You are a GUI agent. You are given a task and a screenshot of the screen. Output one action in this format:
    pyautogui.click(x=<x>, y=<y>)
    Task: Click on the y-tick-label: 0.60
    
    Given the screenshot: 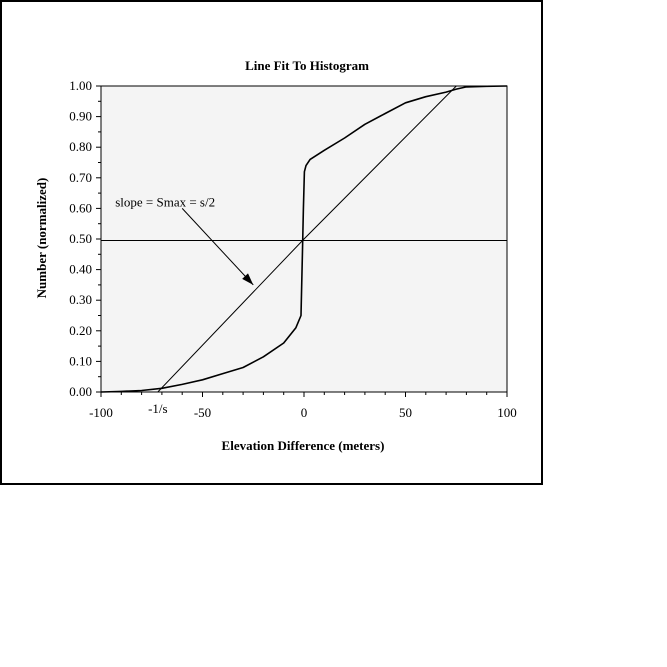 What is the action you would take?
    pyautogui.click(x=80, y=207)
    